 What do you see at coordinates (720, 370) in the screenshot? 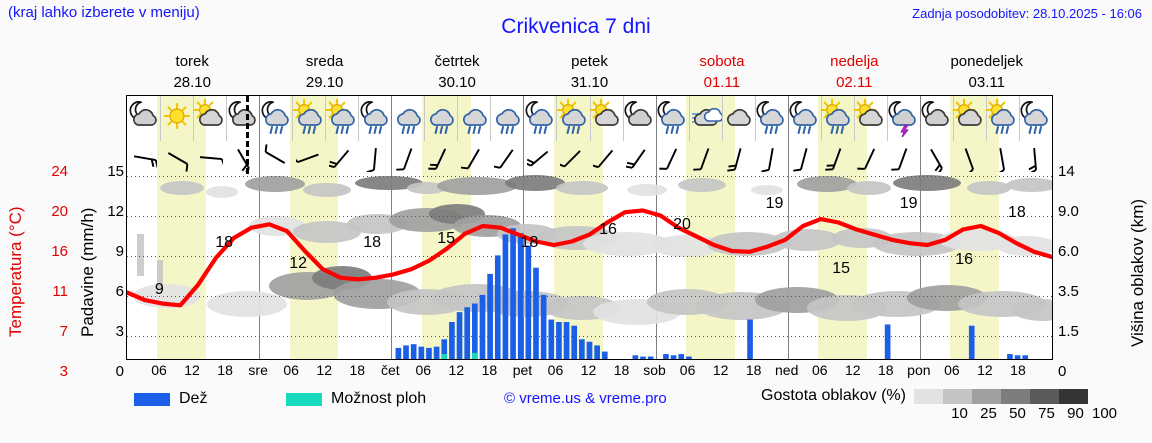
I see `time-tick-17: 12` at bounding box center [720, 370].